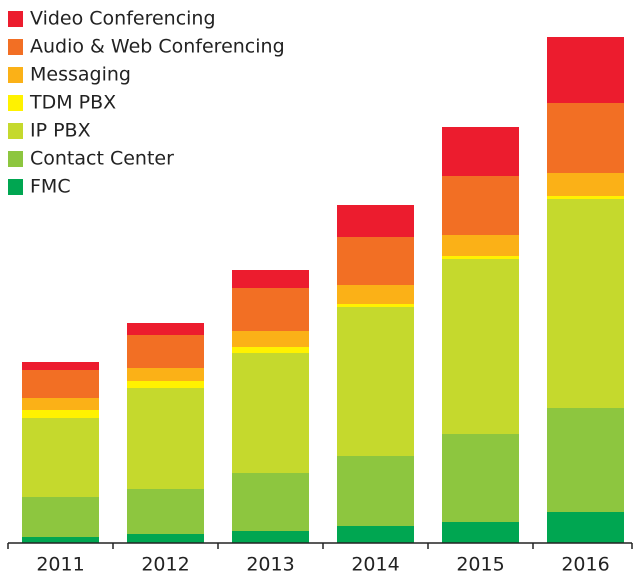 The height and width of the screenshot is (578, 634). What do you see at coordinates (80, 75) in the screenshot?
I see `legend-label: Messaging` at bounding box center [80, 75].